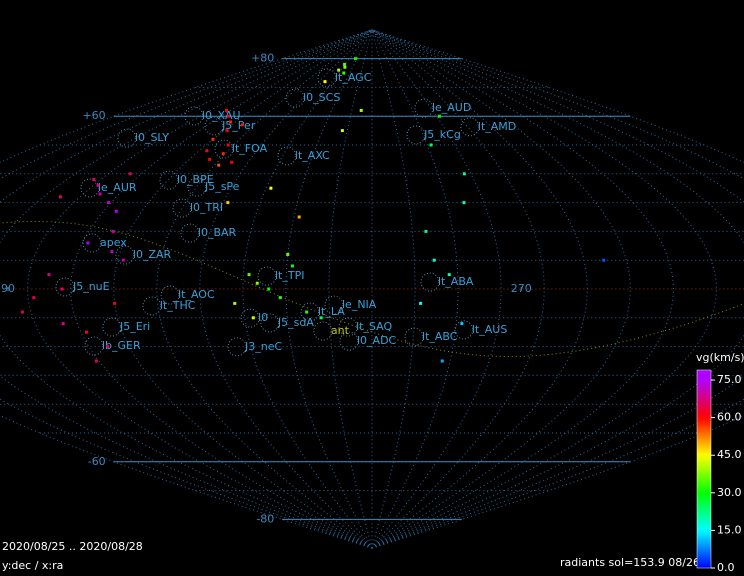  What do you see at coordinates (353, 77) in the screenshot?
I see `shower-label: lt_AGC` at bounding box center [353, 77].